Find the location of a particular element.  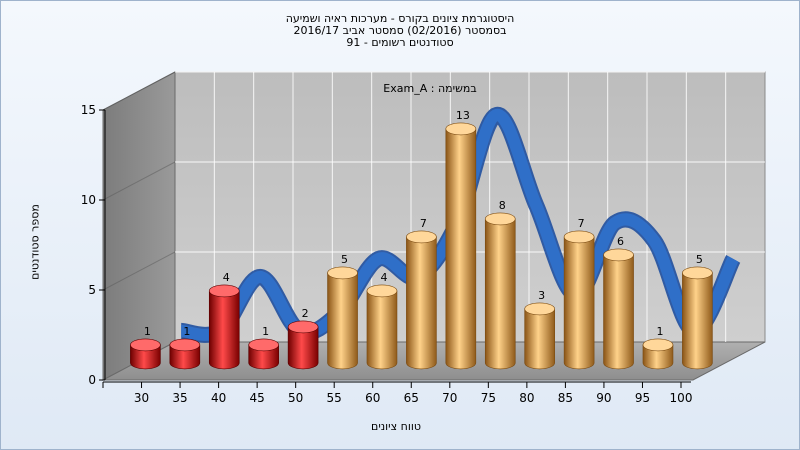

bar-value-label-40: 4 is located at coordinates (226, 277).